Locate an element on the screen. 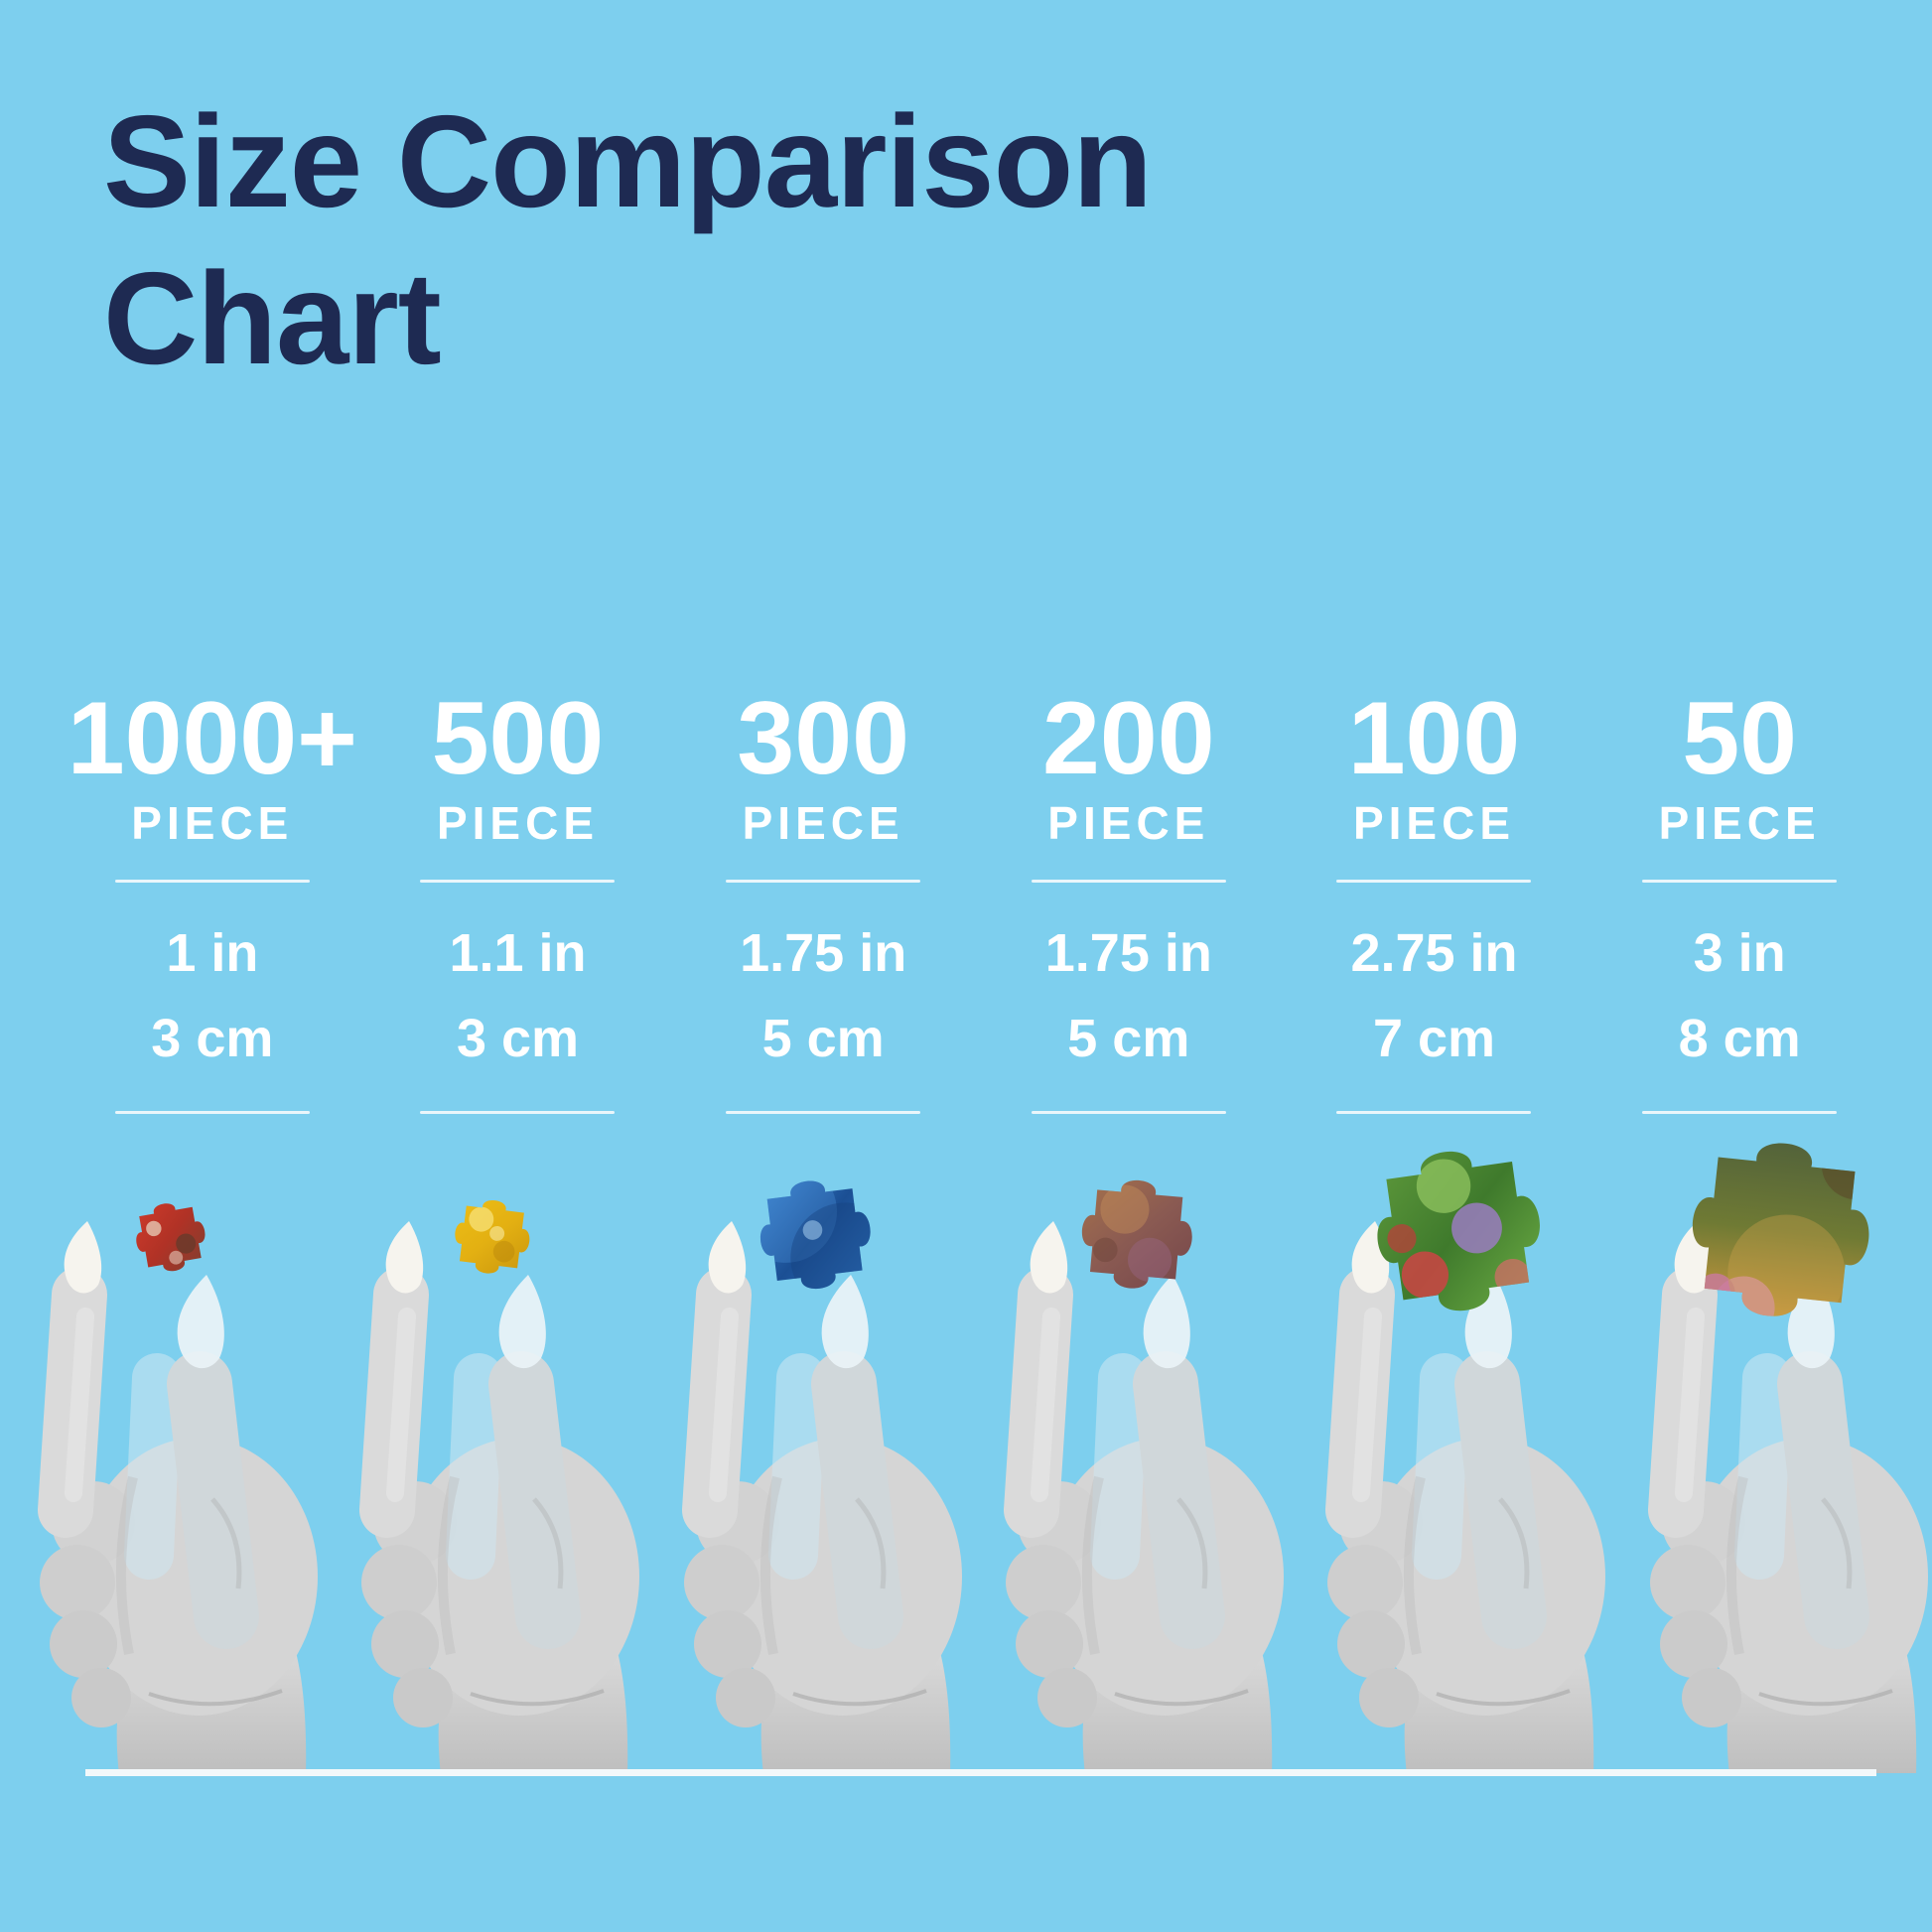 Image resolution: width=1932 pixels, height=1932 pixels. piece-count: 200 is located at coordinates (1128, 739).